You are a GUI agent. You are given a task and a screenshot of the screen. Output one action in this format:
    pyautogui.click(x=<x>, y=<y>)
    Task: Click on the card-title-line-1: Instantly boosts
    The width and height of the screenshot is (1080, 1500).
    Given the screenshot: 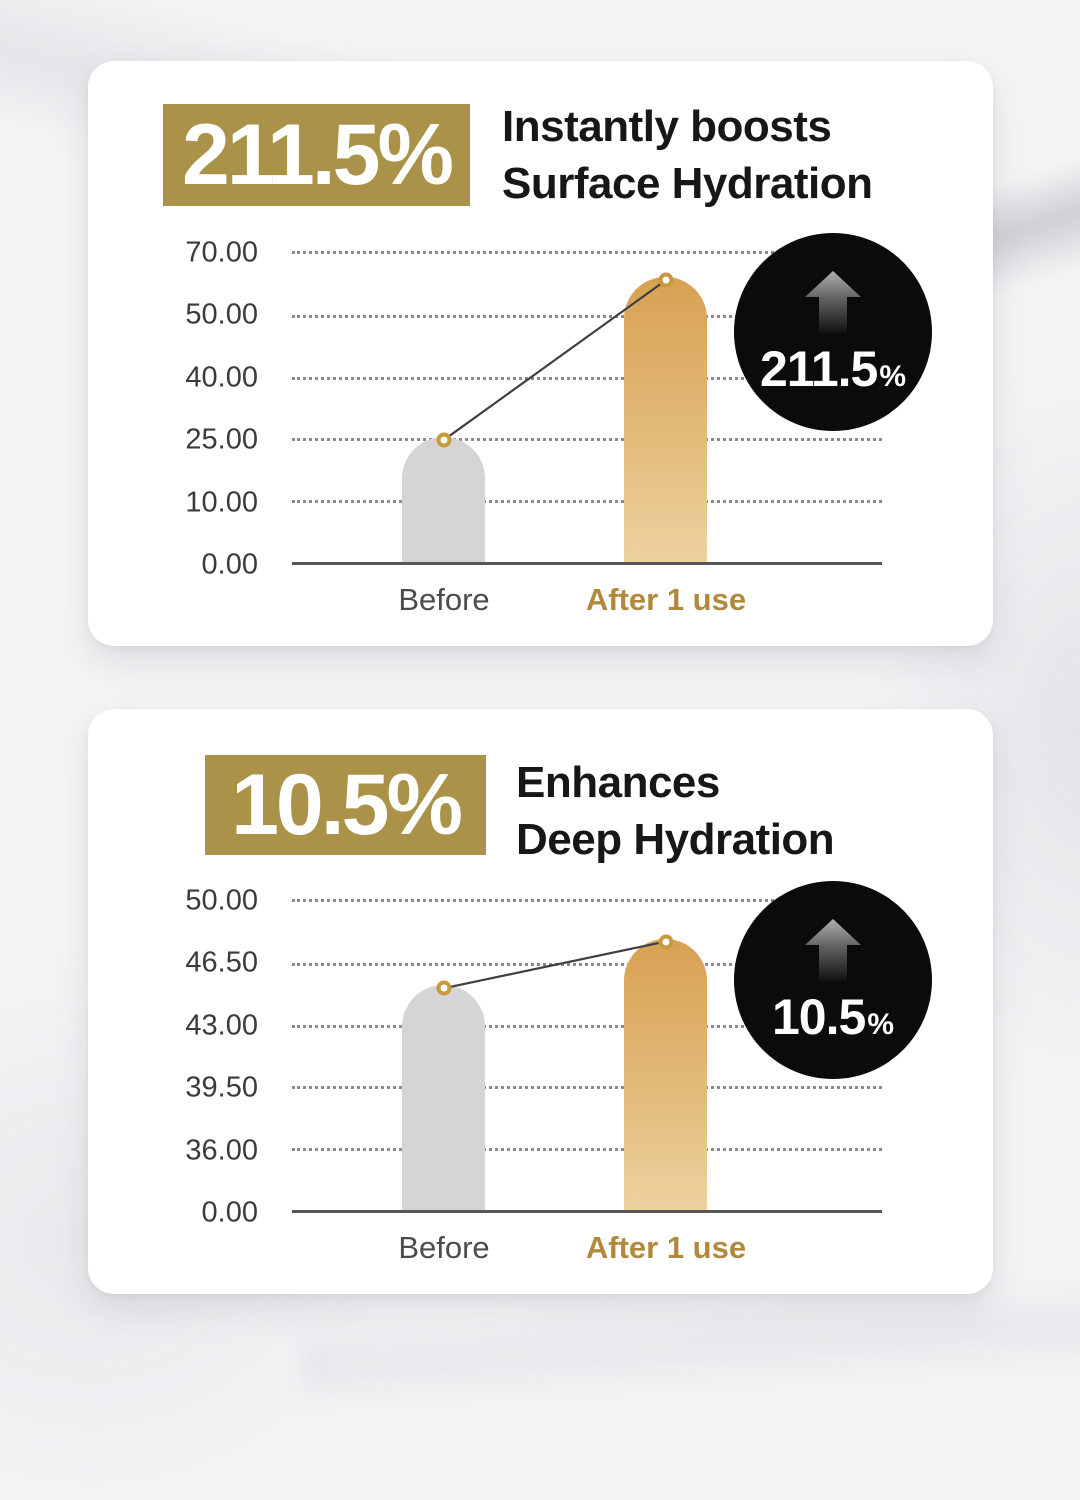 What is the action you would take?
    pyautogui.click(x=667, y=126)
    